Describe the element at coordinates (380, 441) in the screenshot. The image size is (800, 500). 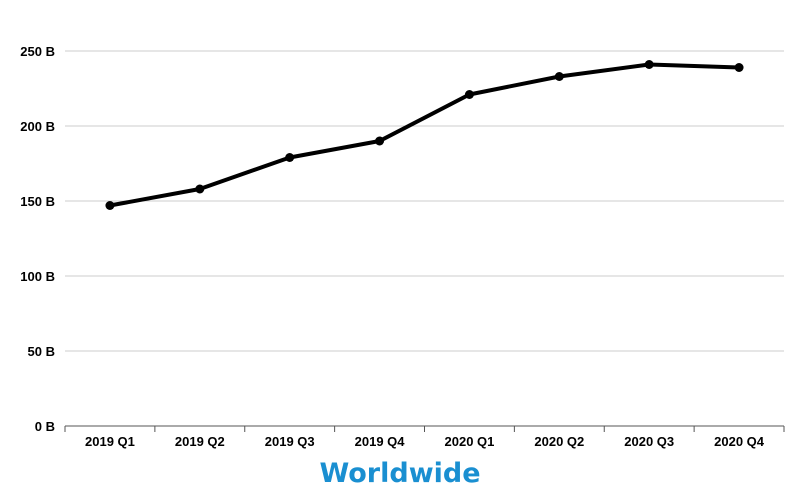
I see `x-tick-label: 2019 Q4` at that location.